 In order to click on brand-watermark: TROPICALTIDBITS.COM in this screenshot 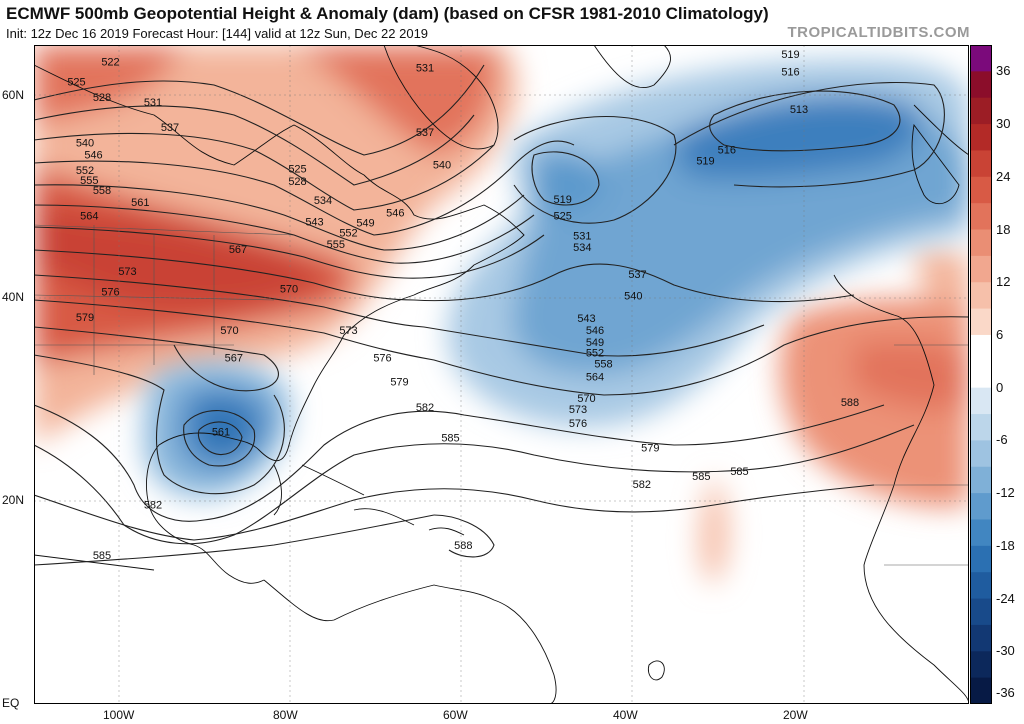, I will do `click(878, 32)`.